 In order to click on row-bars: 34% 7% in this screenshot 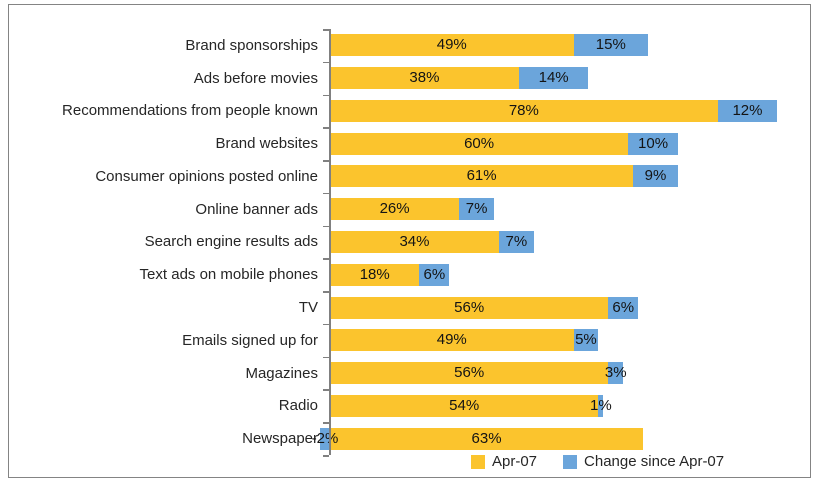, I will do `click(571, 242)`.